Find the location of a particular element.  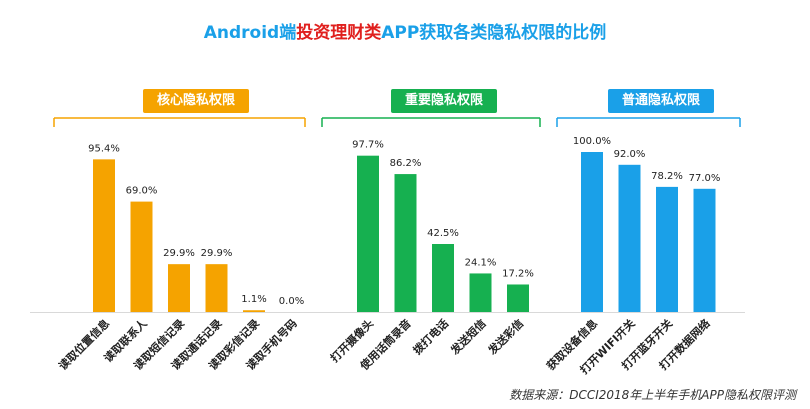

data-label: 86.2% is located at coordinates (406, 163).